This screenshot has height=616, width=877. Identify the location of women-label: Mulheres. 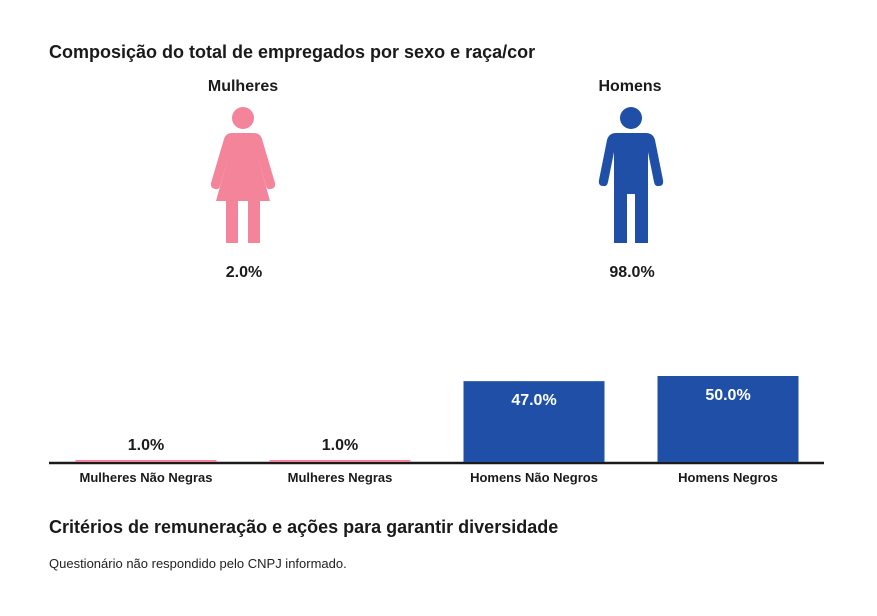
(243, 86).